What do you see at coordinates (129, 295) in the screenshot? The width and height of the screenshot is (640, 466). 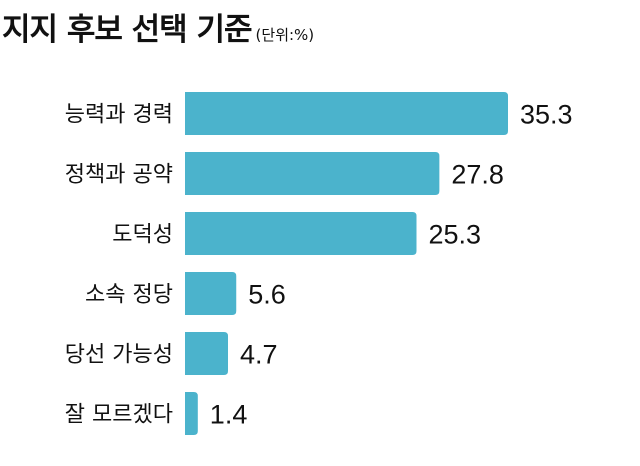 I see `category-label: 소속 정당` at bounding box center [129, 295].